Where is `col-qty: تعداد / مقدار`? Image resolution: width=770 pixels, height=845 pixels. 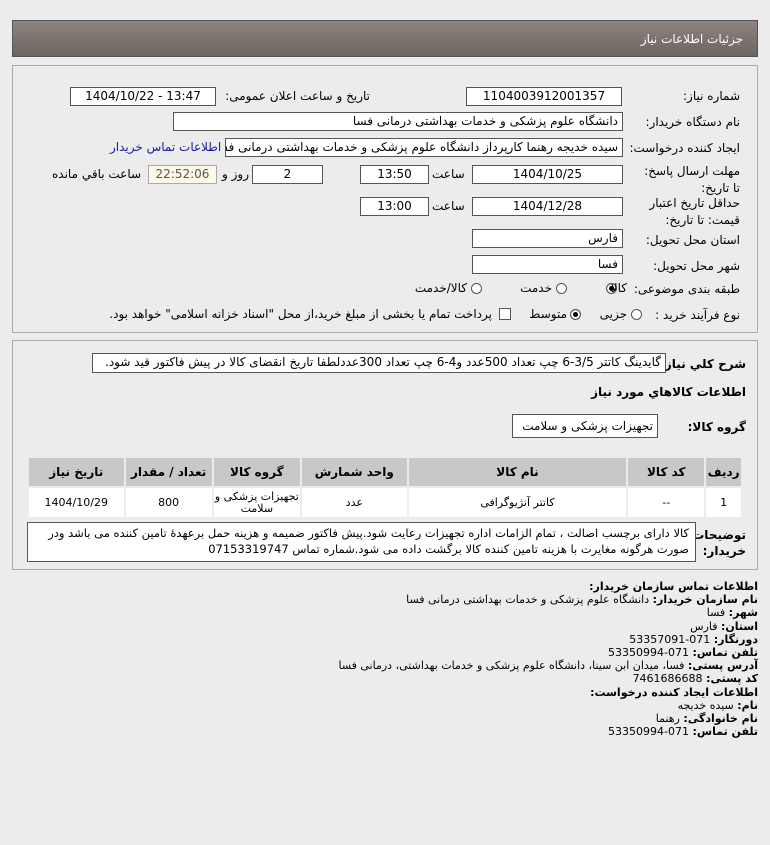
col-qty: تعداد / مقدار is located at coordinates (168, 472).